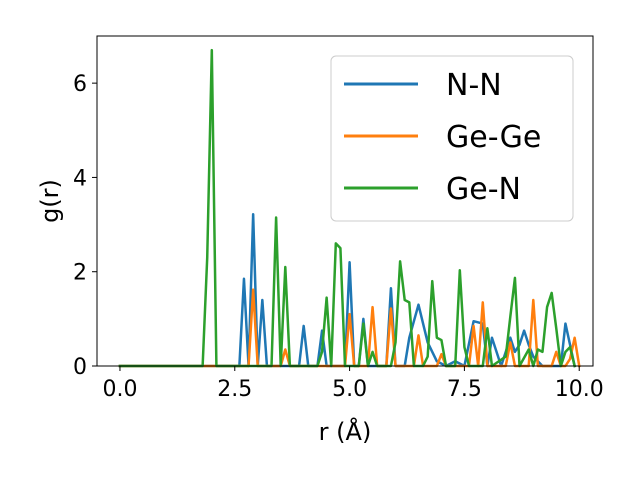 The image size is (640, 480). I want to click on x-tick-label: 0.0, so click(119, 389).